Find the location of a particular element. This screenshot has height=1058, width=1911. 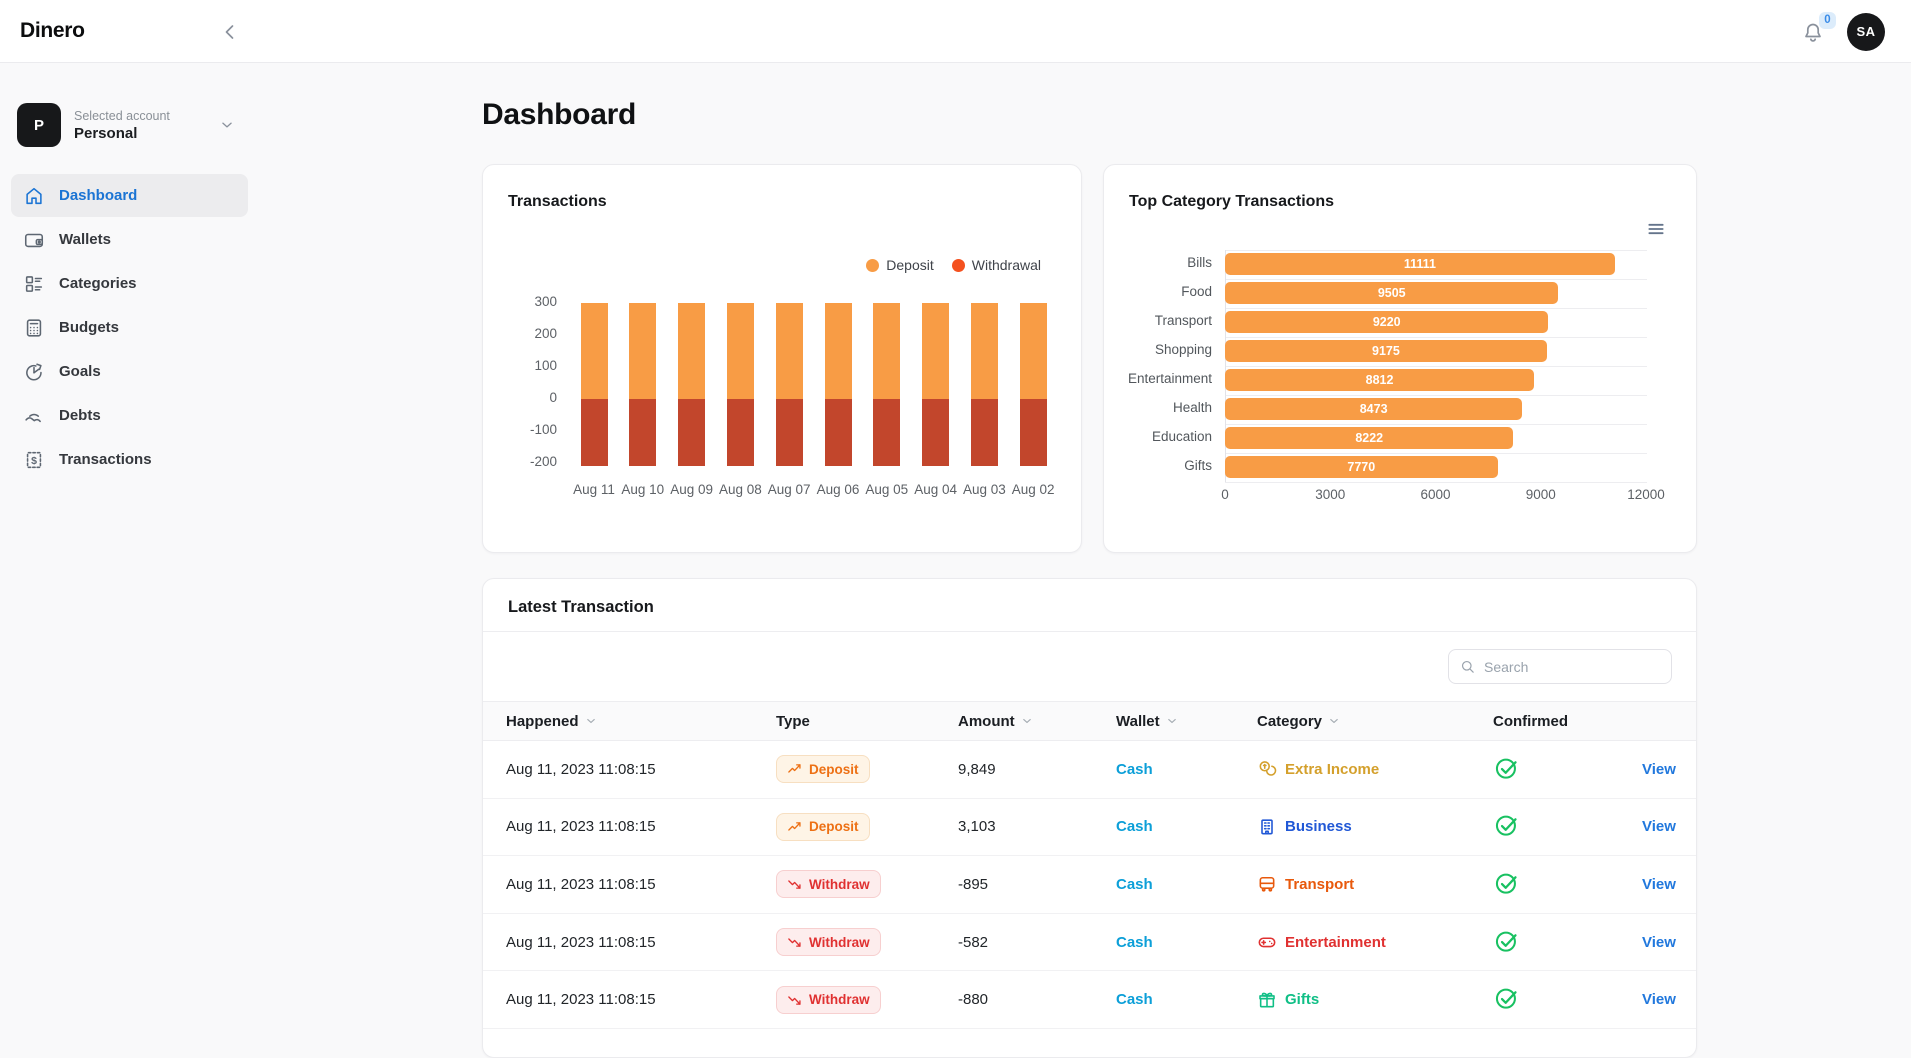

category-axis-label: Bills is located at coordinates (1199, 262).